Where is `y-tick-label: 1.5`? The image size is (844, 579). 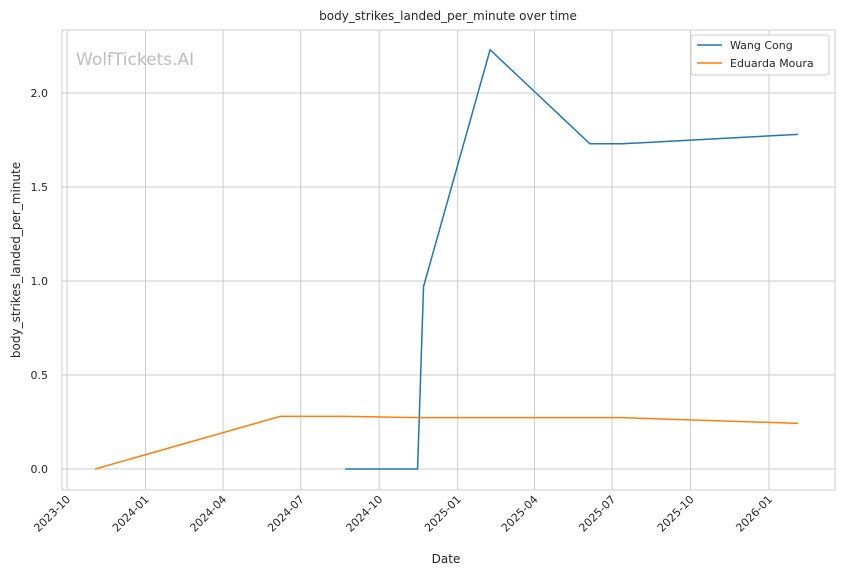
y-tick-label: 1.5 is located at coordinates (40, 187).